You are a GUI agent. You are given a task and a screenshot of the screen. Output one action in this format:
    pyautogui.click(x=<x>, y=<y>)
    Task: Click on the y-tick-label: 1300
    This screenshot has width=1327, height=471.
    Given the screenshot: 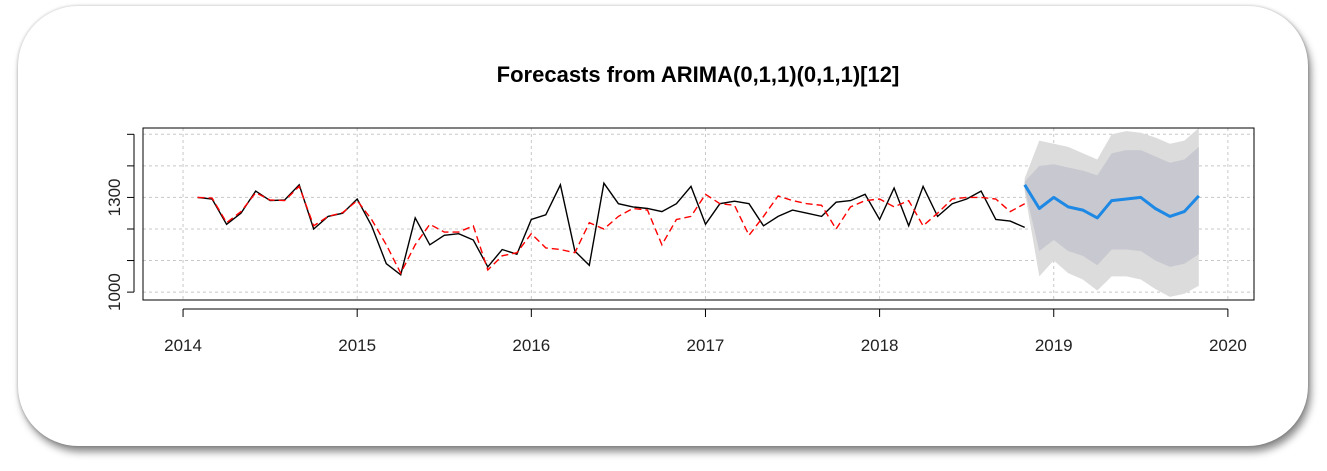 What is the action you would take?
    pyautogui.click(x=114, y=198)
    